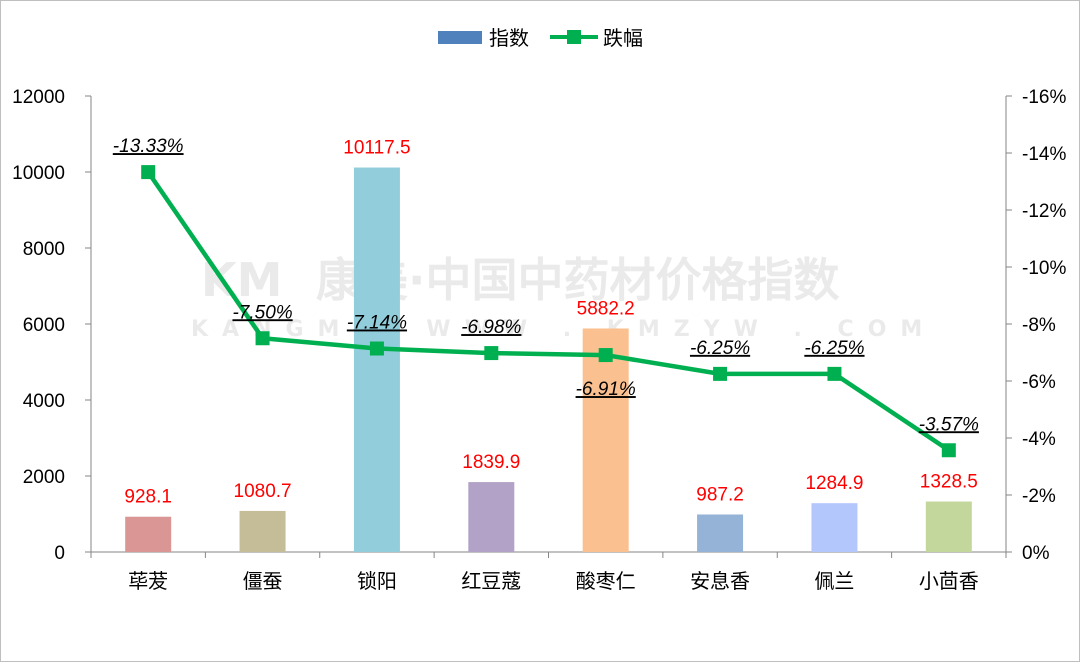  Describe the element at coordinates (263, 491) in the screenshot. I see `bar-value-label: 1080.7` at that location.